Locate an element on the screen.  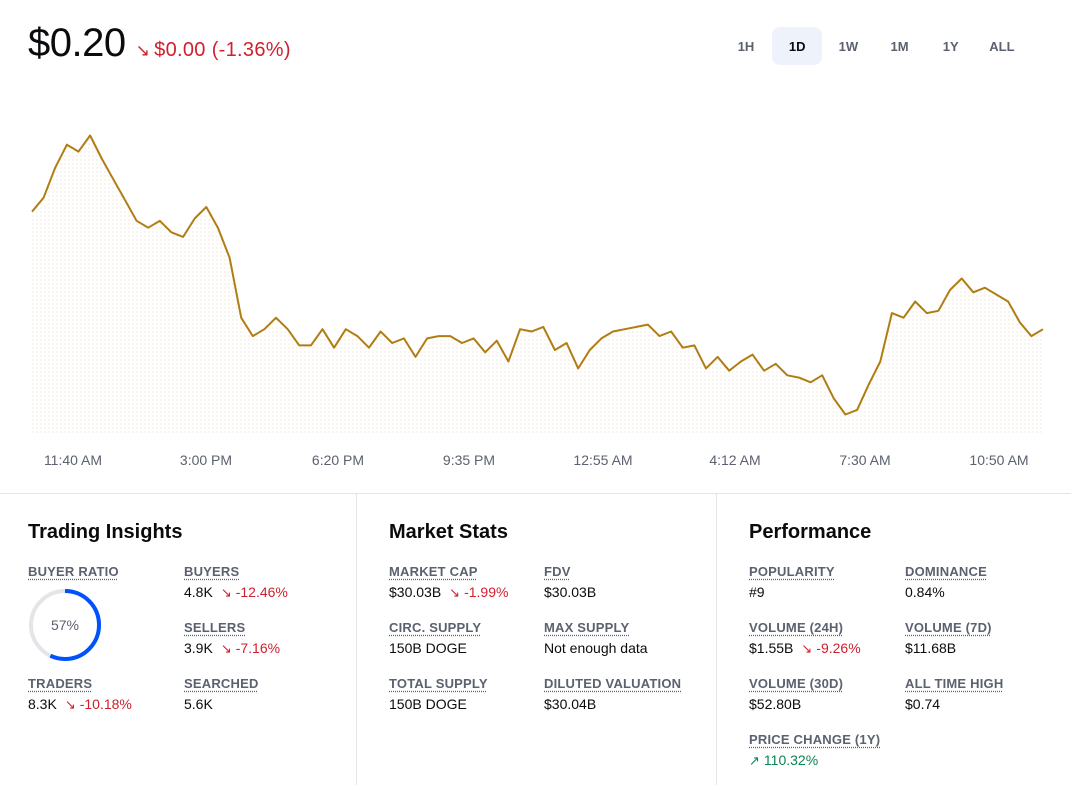
traders-stat: TRADERS 8.3K ↘ -10.18% is located at coordinates (80, 694).